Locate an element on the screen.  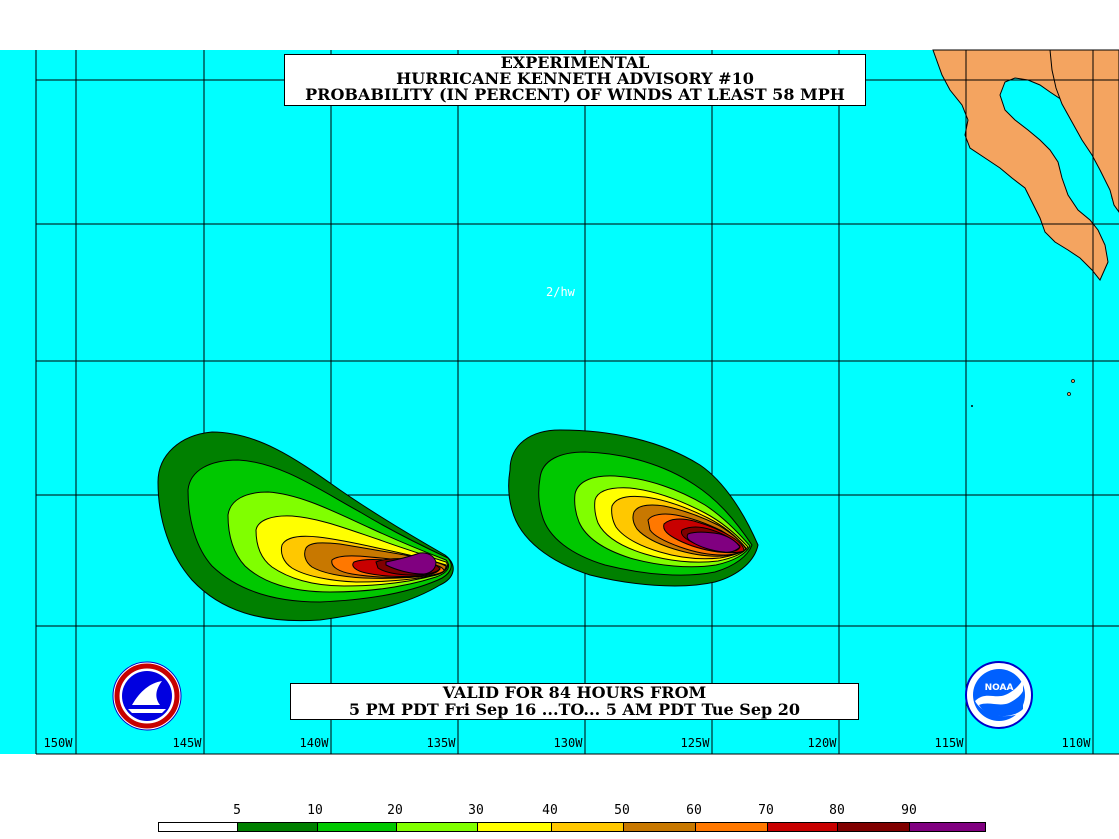
probability-swath-left is located at coordinates (305, 526).